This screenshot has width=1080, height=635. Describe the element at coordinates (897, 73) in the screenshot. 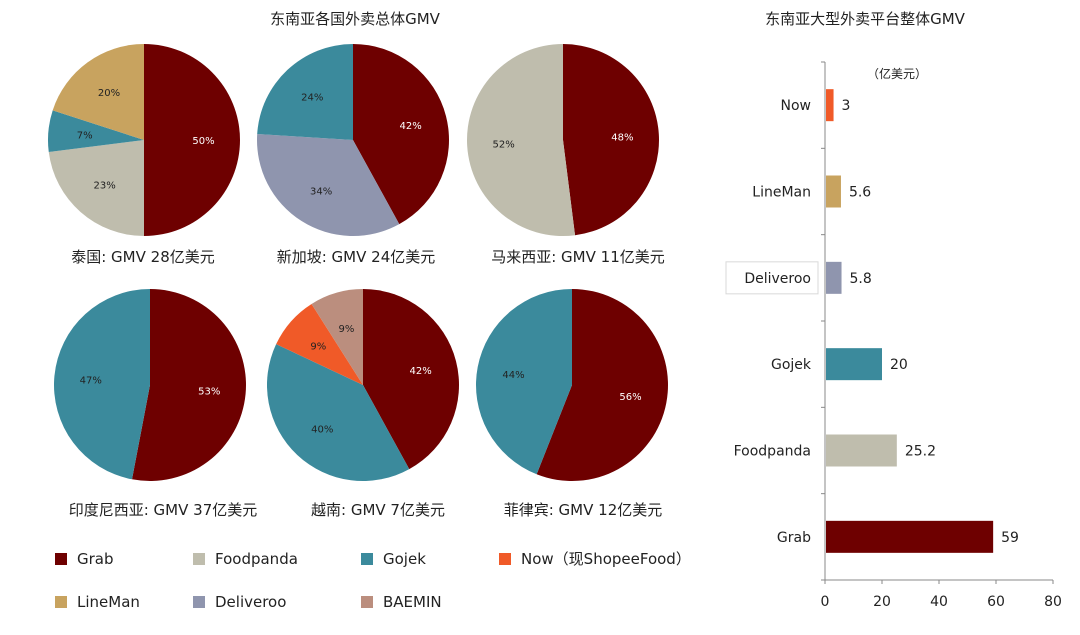

I see `bar-unit-label: （亿美元）` at that location.